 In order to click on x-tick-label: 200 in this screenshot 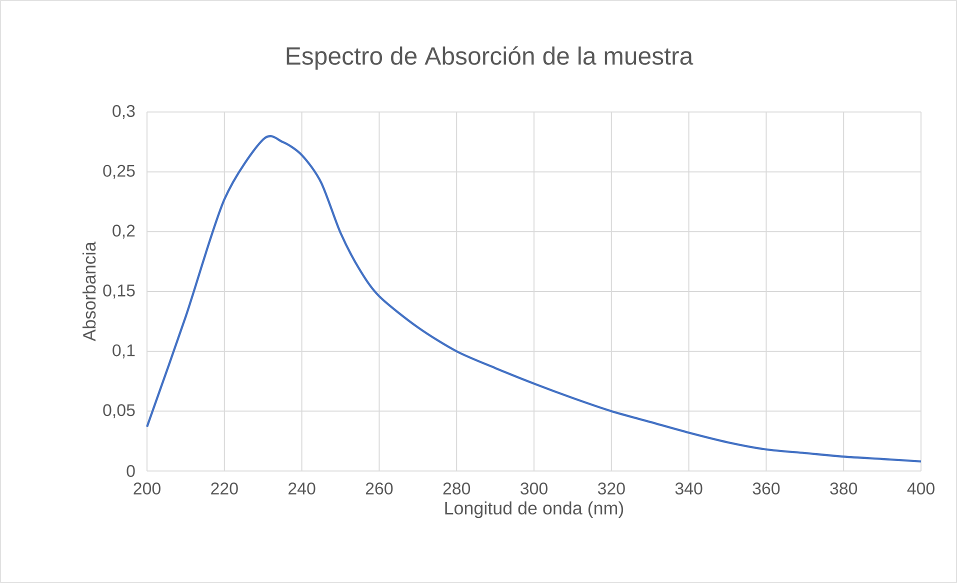, I will do `click(147, 488)`.